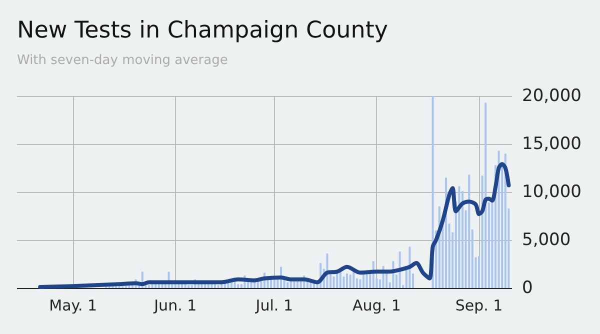  I want to click on x-tick-label: May. 1, so click(73, 305).